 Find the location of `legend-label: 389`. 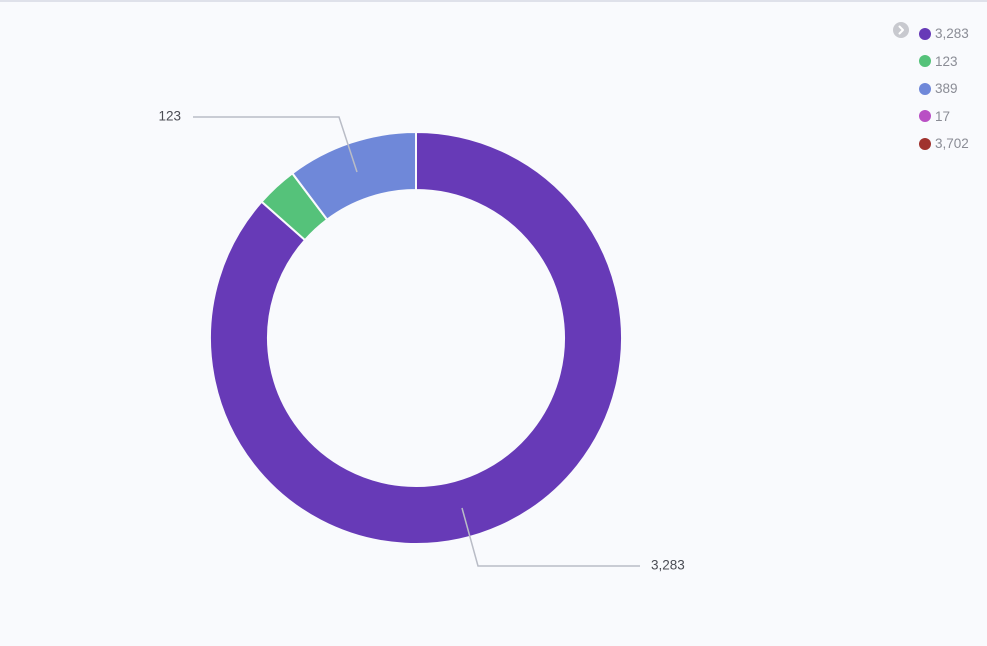

legend-label: 389 is located at coordinates (946, 89).